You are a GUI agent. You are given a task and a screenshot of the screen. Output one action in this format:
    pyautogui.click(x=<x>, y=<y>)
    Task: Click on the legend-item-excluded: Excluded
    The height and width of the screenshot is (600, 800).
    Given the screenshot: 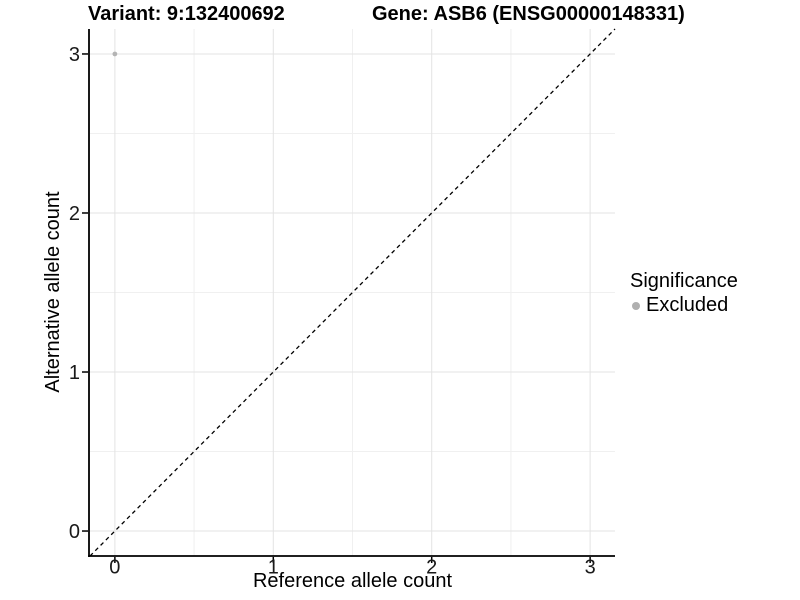 What is the action you would take?
    pyautogui.click(x=684, y=305)
    